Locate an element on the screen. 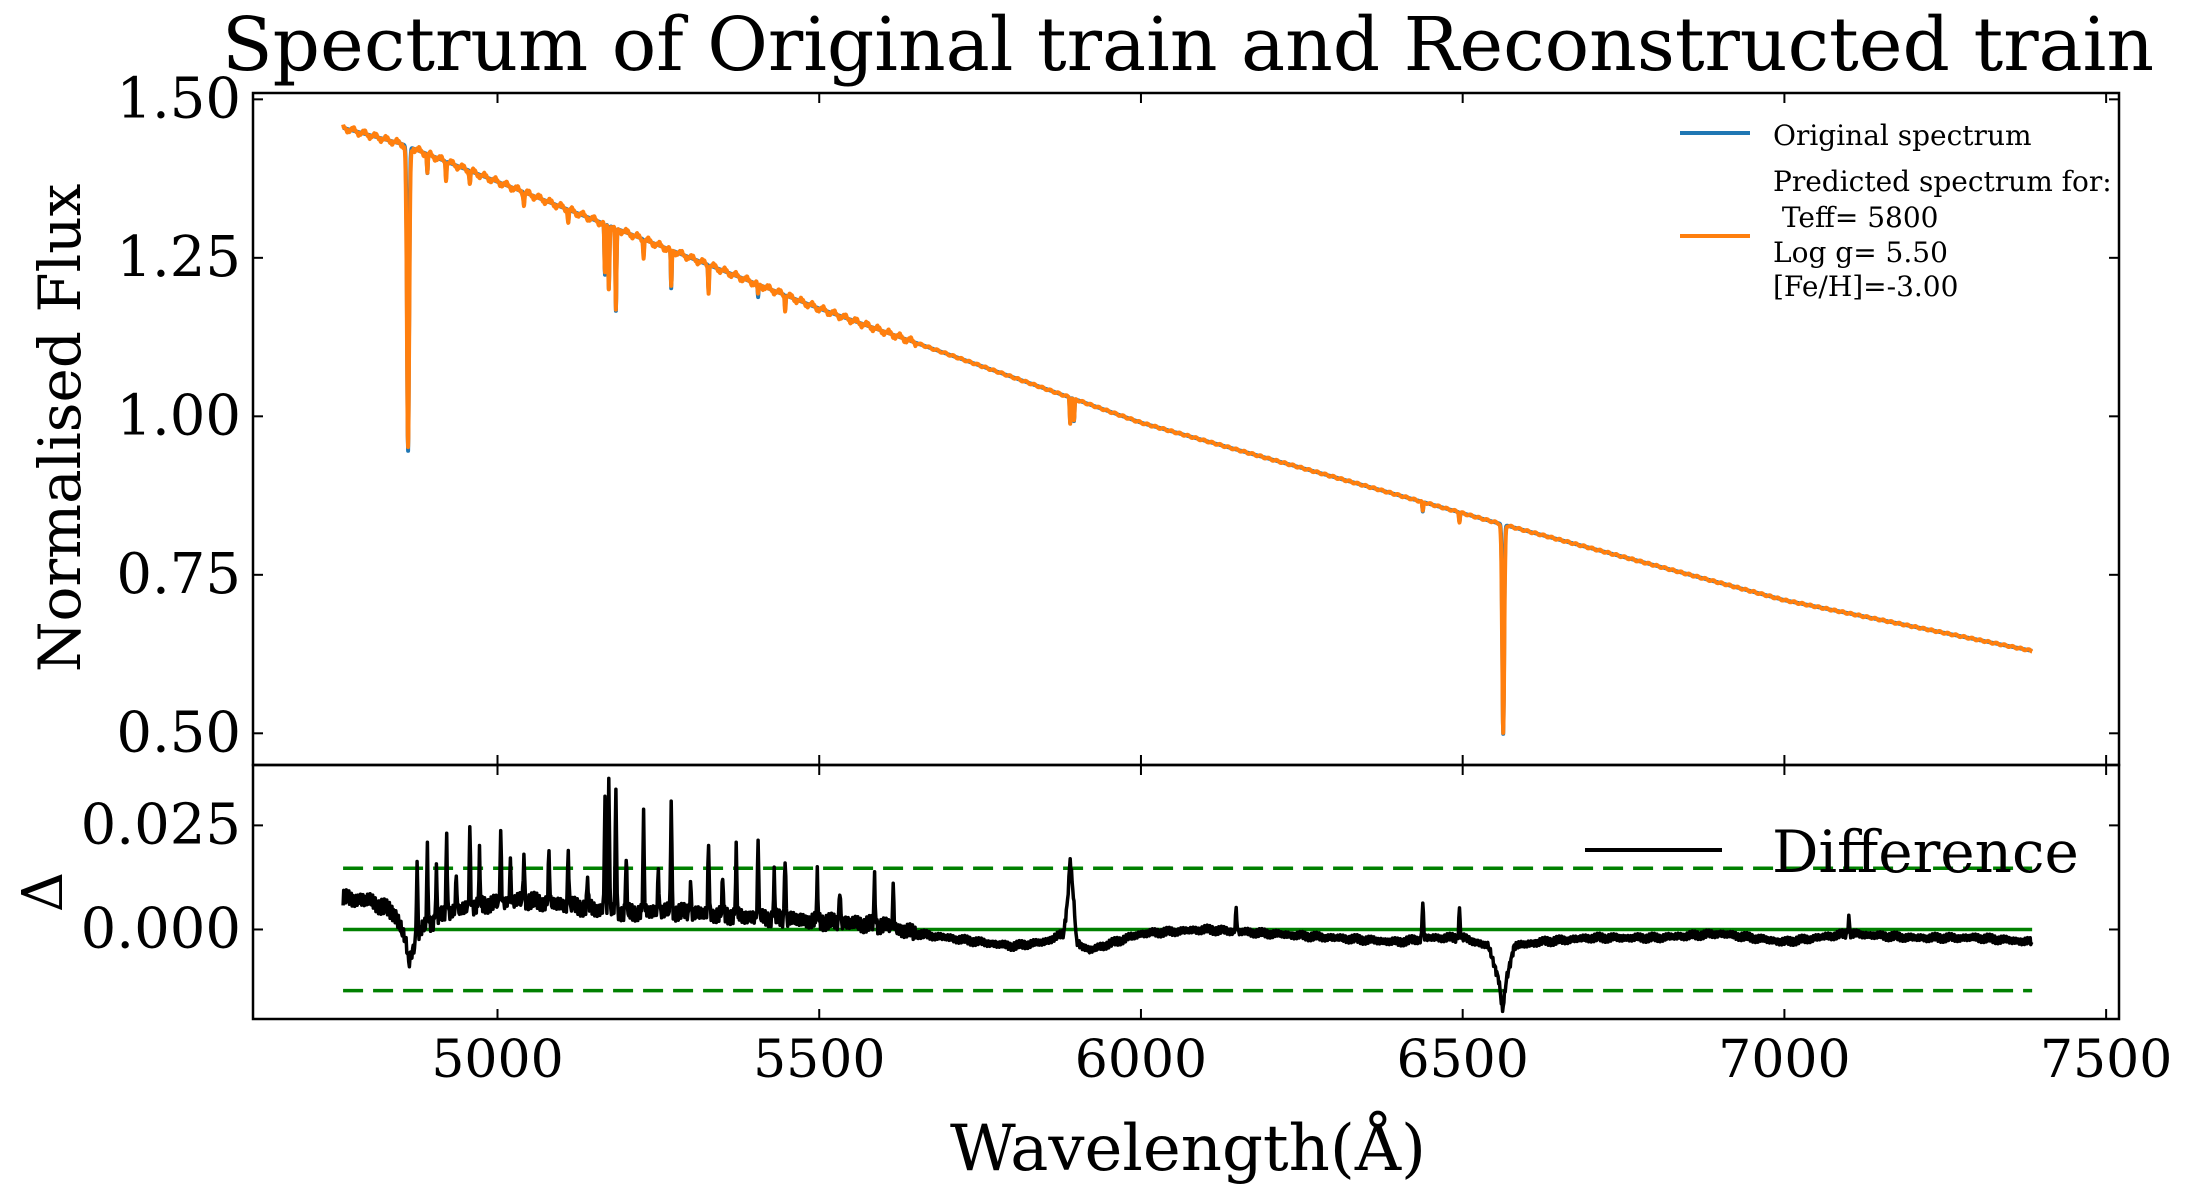  xlabel: Wavelength(Å) is located at coordinates (1188, 1148).